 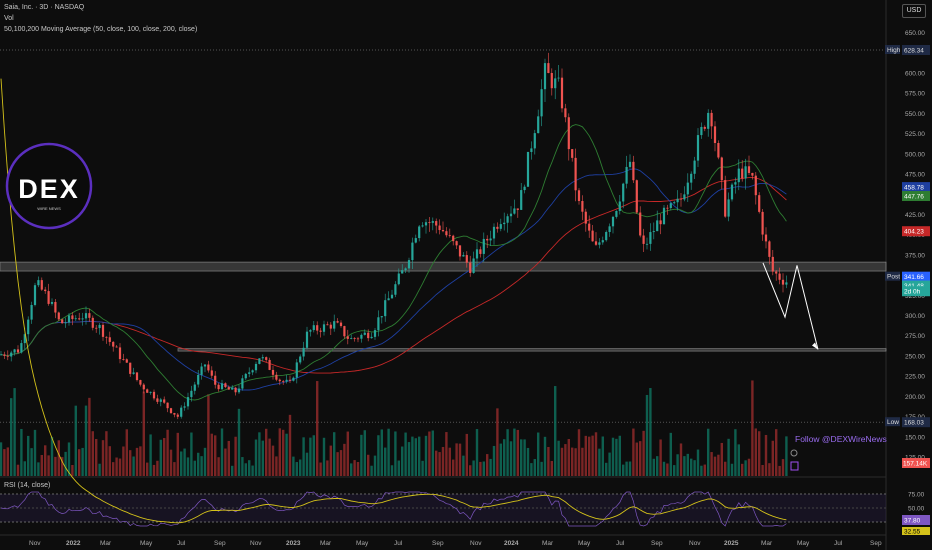 What do you see at coordinates (914, 11) in the screenshot?
I see `currency-button: USD` at bounding box center [914, 11].